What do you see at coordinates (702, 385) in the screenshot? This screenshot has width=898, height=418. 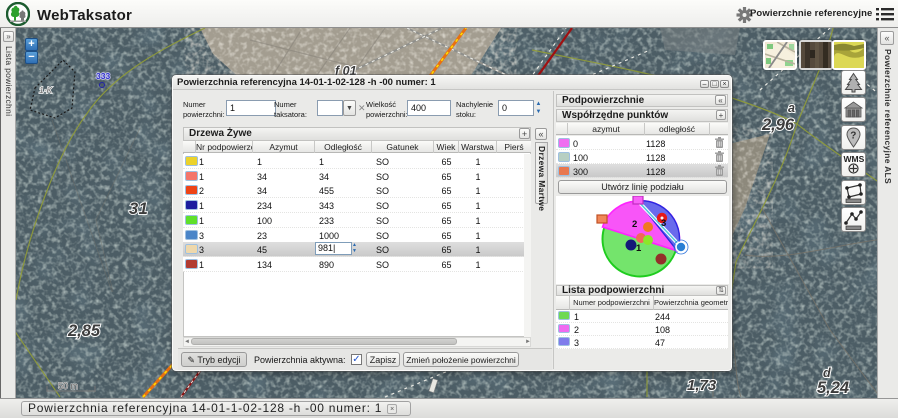 I see `svg-text: 1,73` at bounding box center [702, 385].